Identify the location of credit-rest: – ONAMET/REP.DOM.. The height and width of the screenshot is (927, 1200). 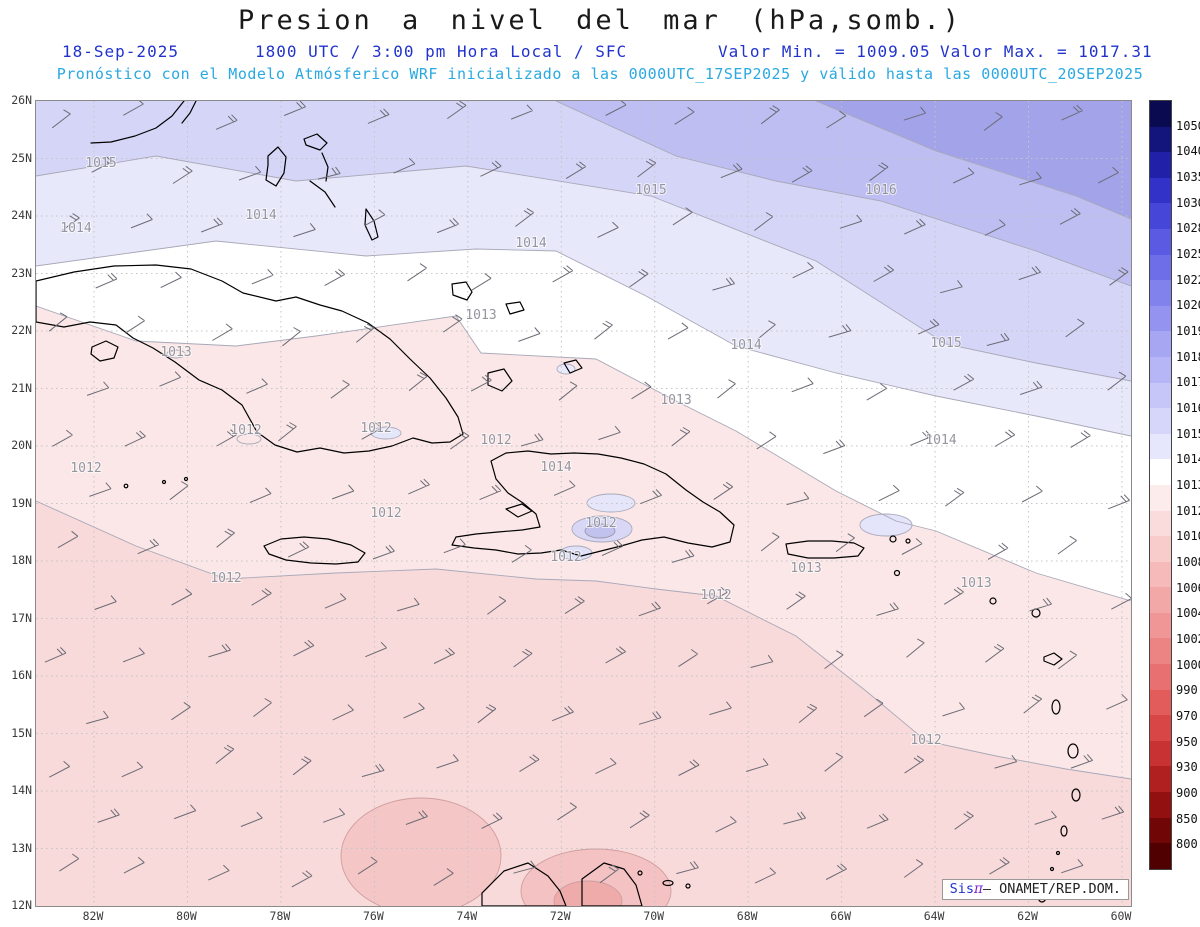
(1051, 889).